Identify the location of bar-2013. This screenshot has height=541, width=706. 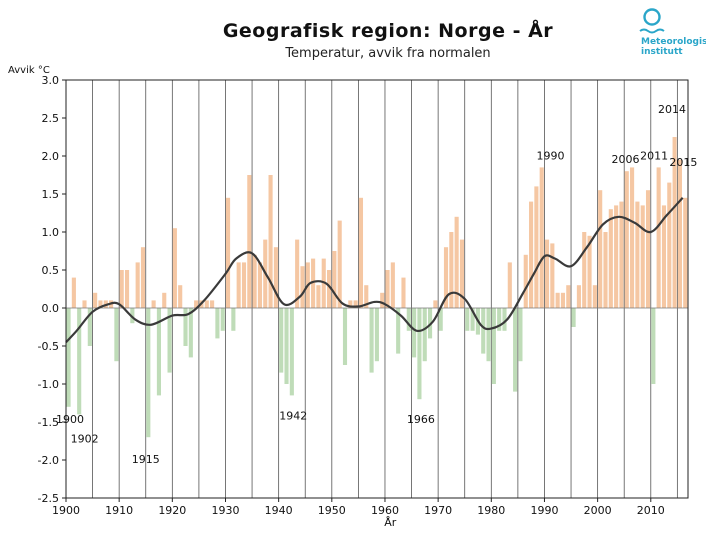
(669, 245).